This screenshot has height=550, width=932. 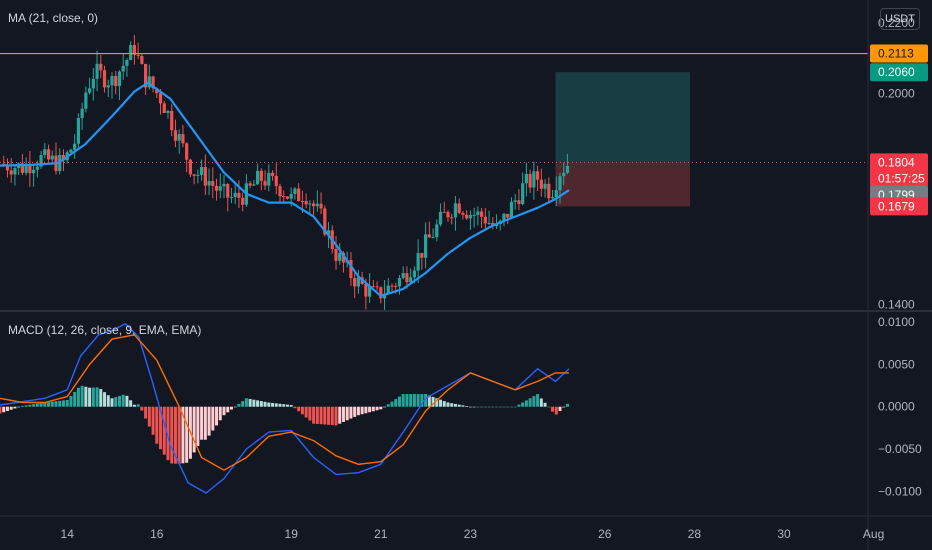 What do you see at coordinates (896, 305) in the screenshot?
I see `price-tick-label: 0.1400` at bounding box center [896, 305].